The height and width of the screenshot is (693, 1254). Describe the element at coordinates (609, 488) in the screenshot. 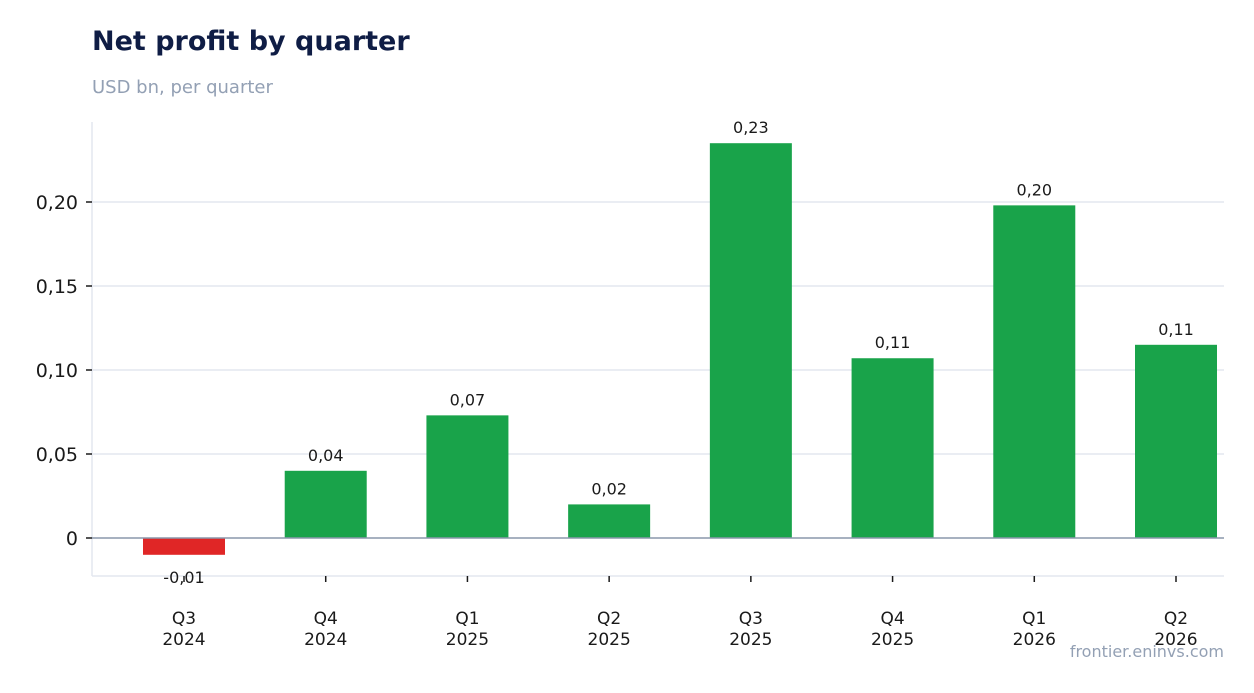

I see `data-label: 0,02` at that location.